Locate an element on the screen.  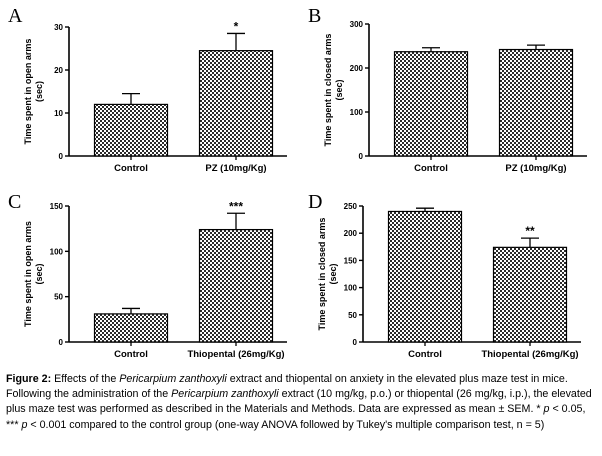
caption-text-4: < 0.05, *** is located at coordinates (296, 417).